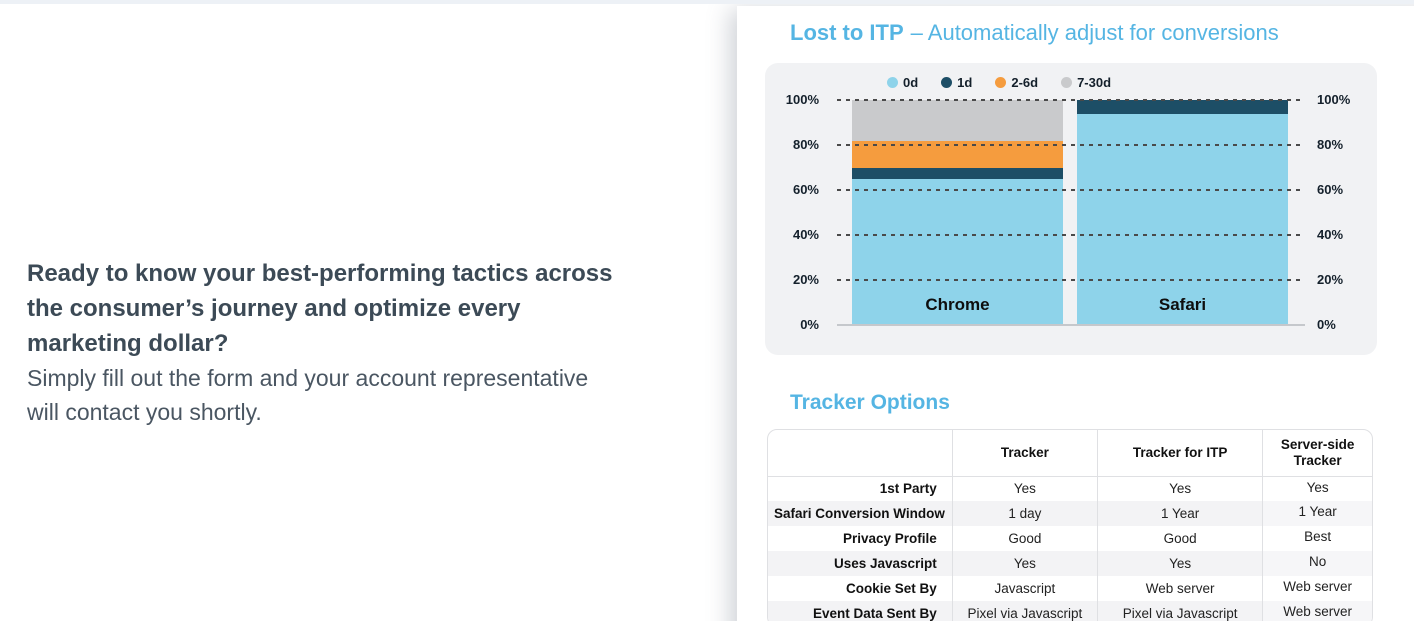 This screenshot has height=621, width=1414. What do you see at coordinates (911, 82) in the screenshot?
I see `legend-label-0d: 0d` at bounding box center [911, 82].